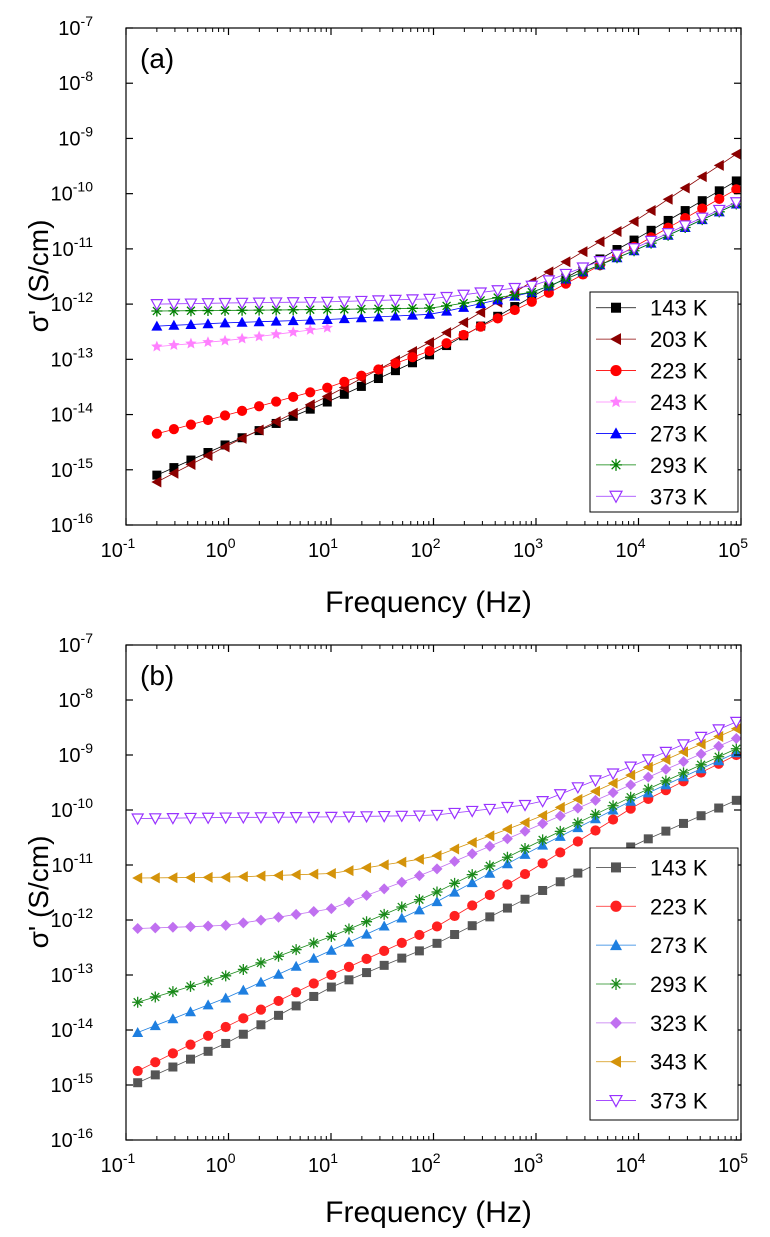 This screenshot has height=1237, width=770. Describe the element at coordinates (323, 548) in the screenshot. I see `x-tick-label: 10¹` at that location.